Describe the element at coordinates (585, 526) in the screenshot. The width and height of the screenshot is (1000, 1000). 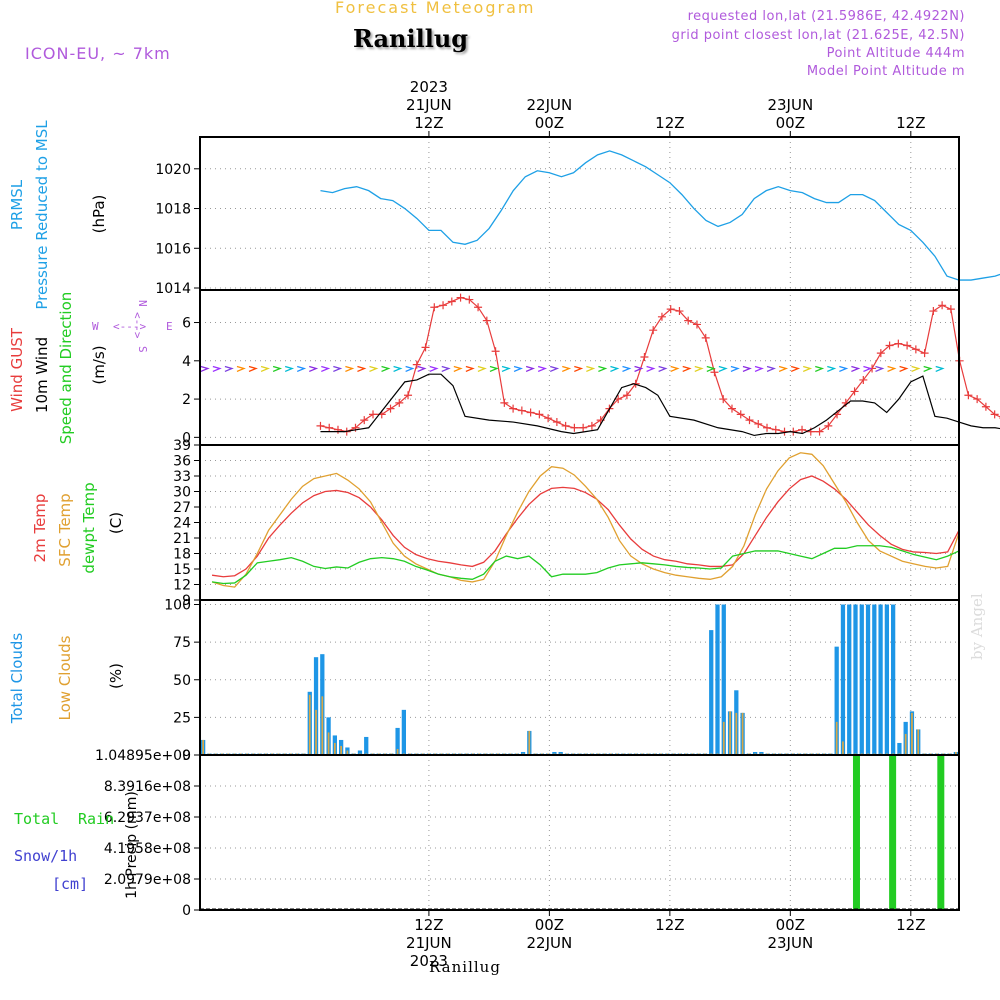
I see `temp2m-line` at that location.